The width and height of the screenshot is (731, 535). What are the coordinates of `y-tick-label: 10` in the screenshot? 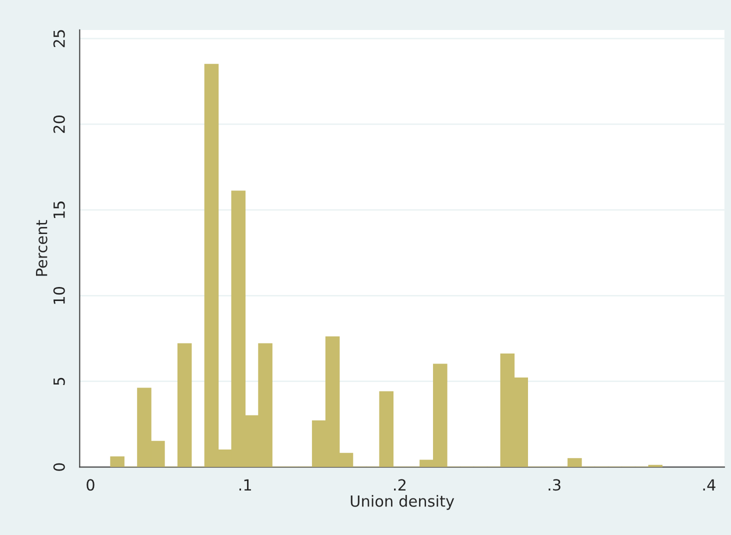 It's located at (59, 295).